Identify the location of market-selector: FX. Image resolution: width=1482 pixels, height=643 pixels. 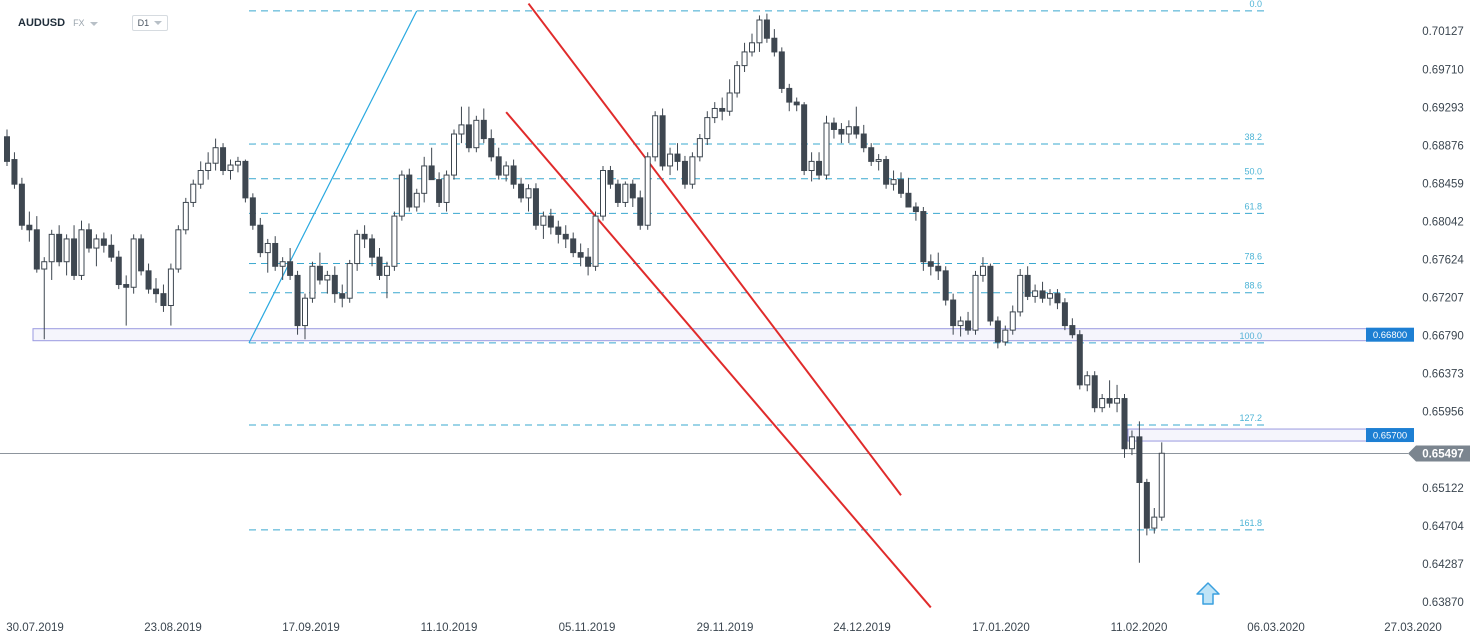
(85, 23).